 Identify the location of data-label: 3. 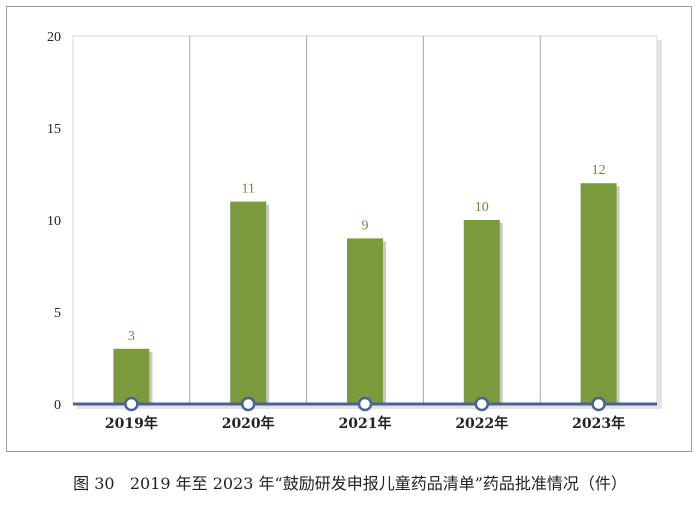
(131, 336).